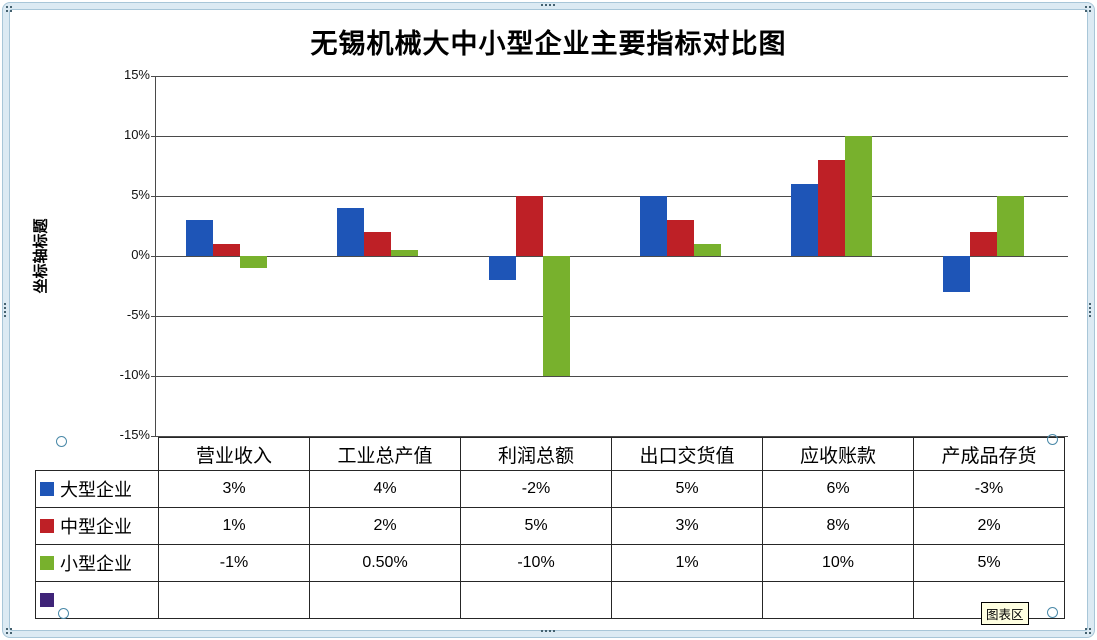  I want to click on bar-中型企业-出口交货值, so click(681, 238).